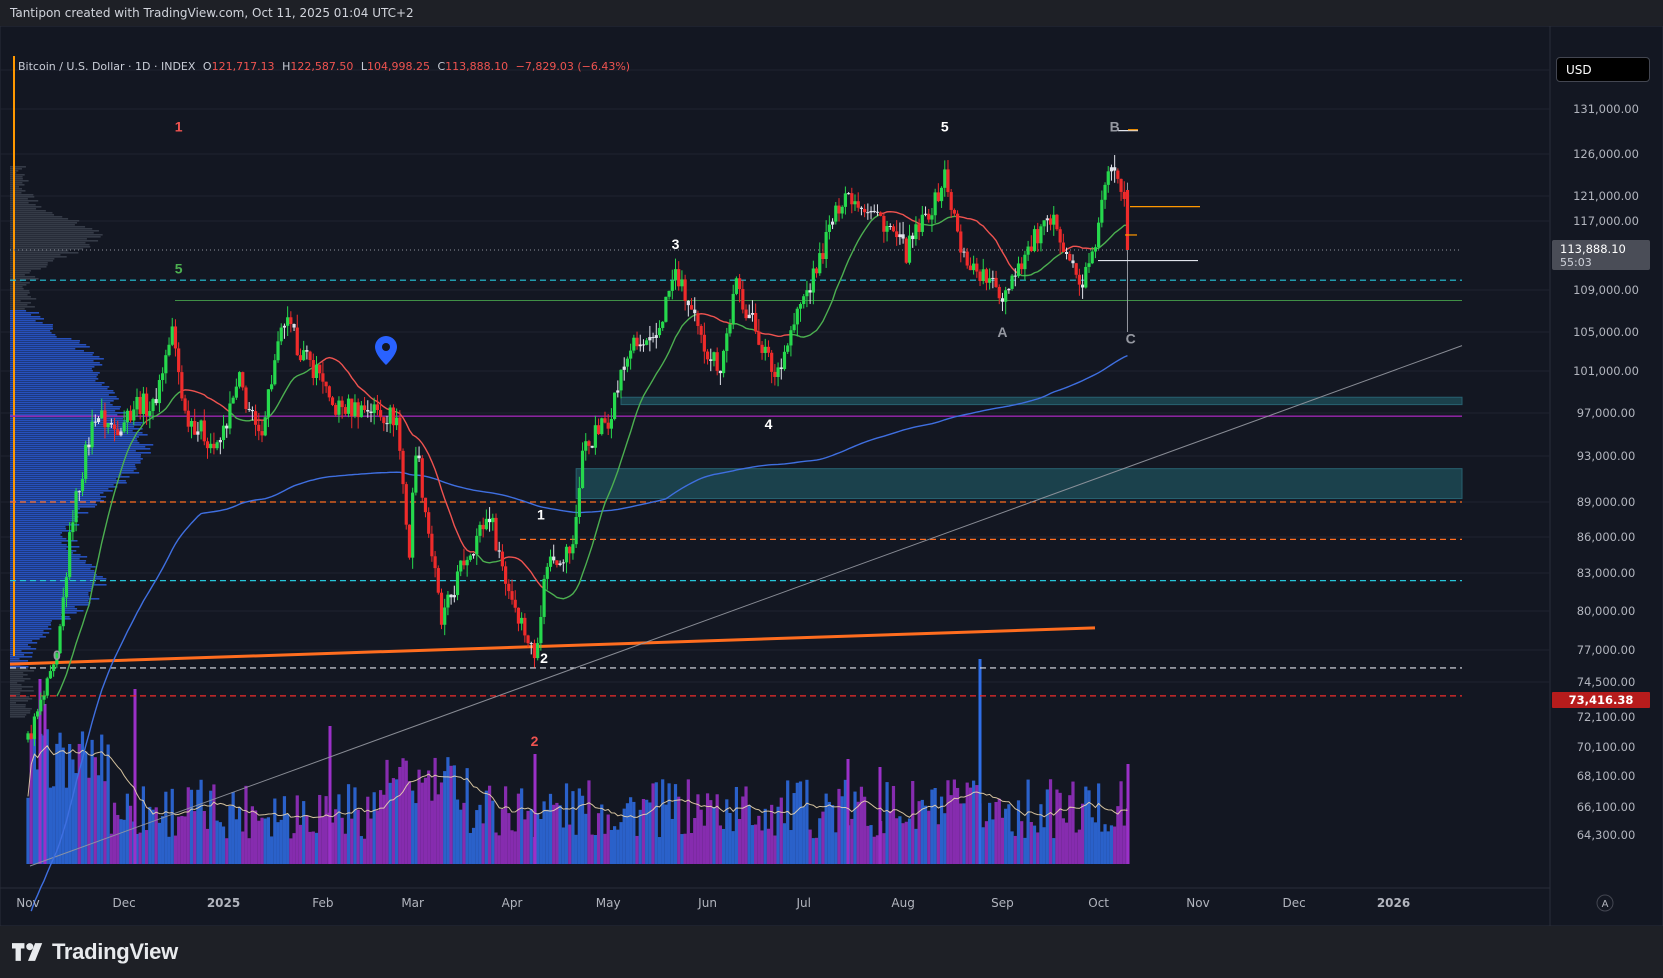  What do you see at coordinates (477, 66) in the screenshot?
I see `close-value: 113,888.10` at bounding box center [477, 66].